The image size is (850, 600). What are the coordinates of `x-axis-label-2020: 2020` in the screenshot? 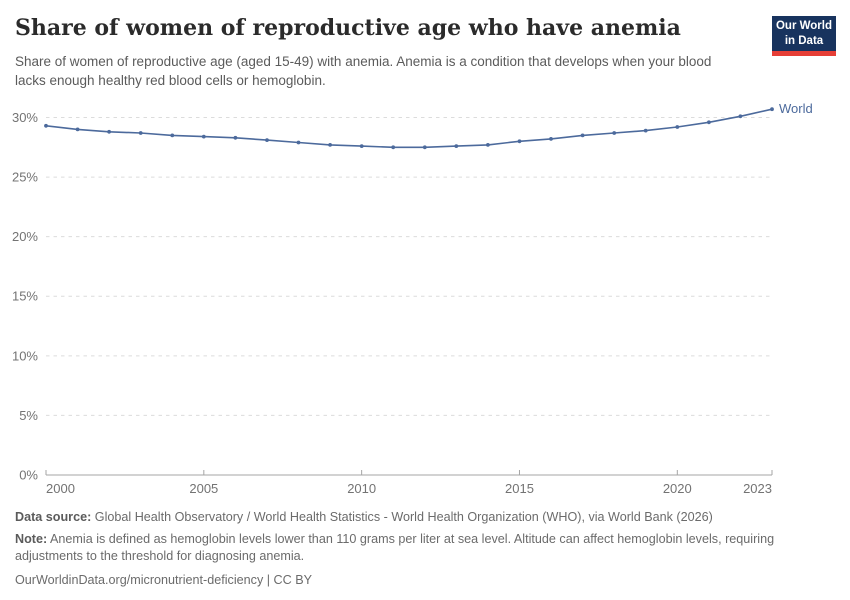 It's located at (677, 488).